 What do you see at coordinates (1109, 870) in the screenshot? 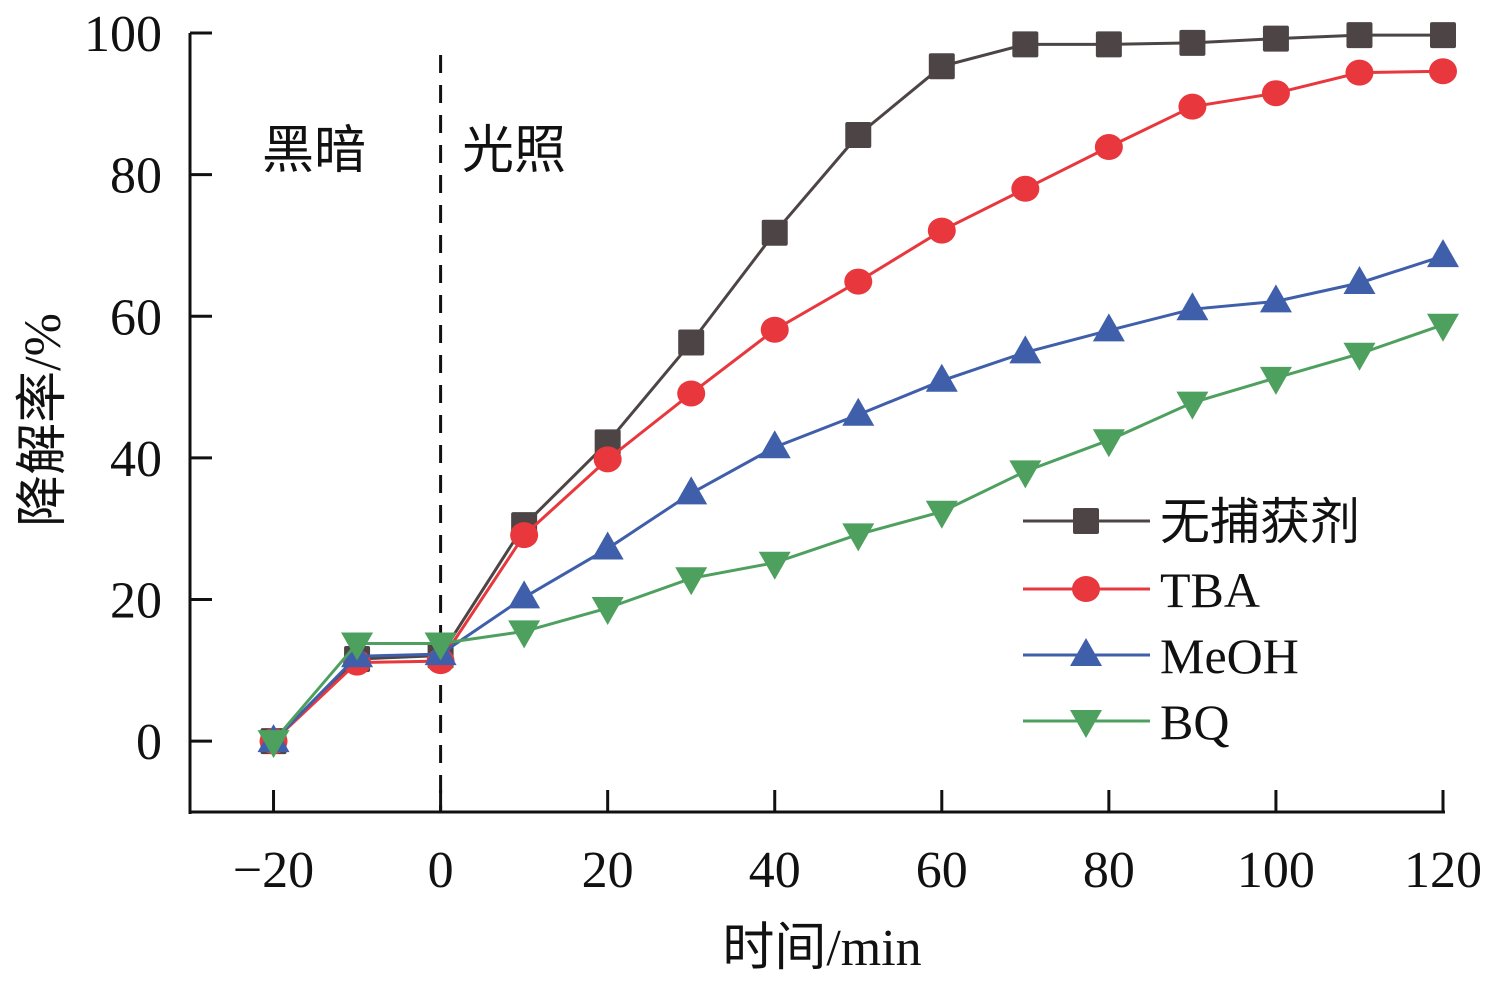
I see `x-tick-label: 80` at bounding box center [1109, 870].